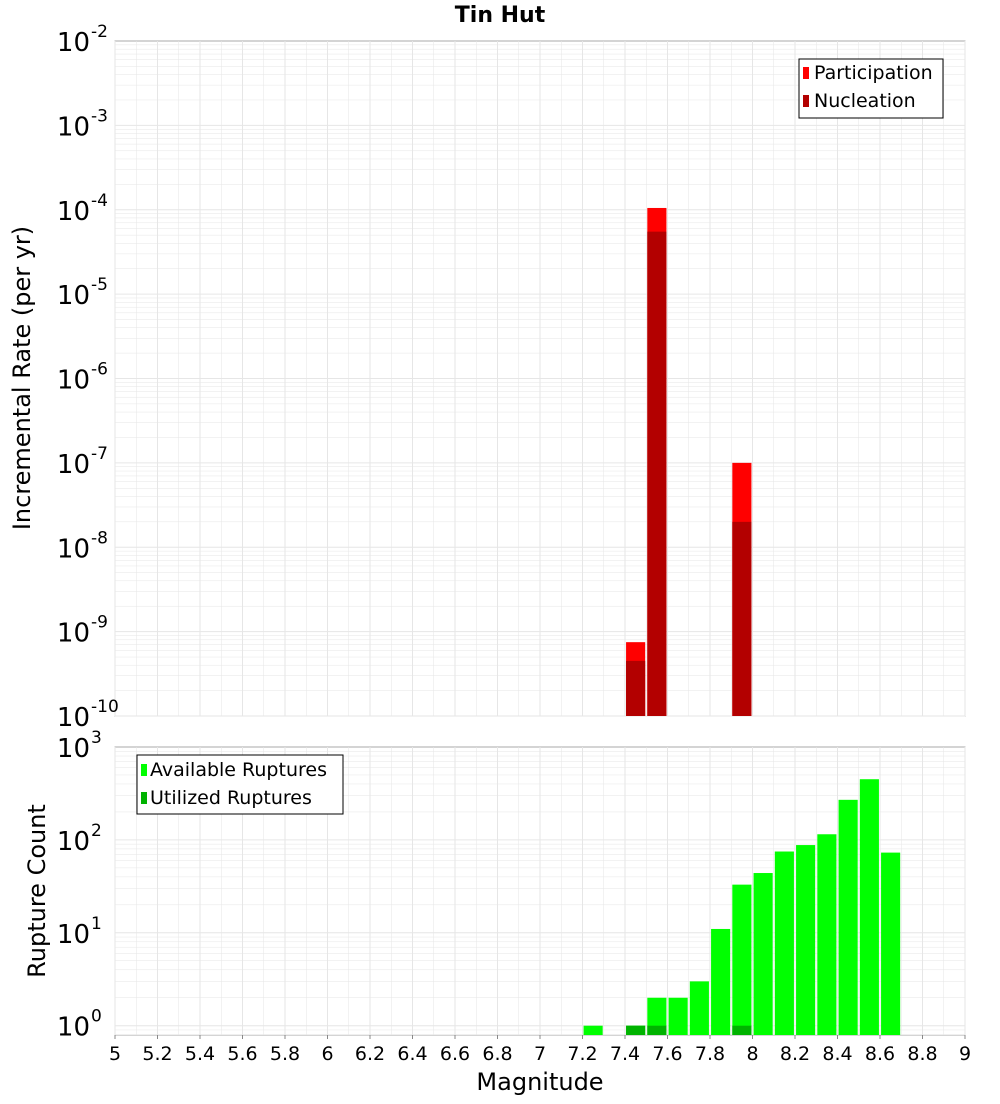 The width and height of the screenshot is (1000, 1104). What do you see at coordinates (922, 1054) in the screenshot?
I see `x-tick-label: 8.8` at bounding box center [922, 1054].